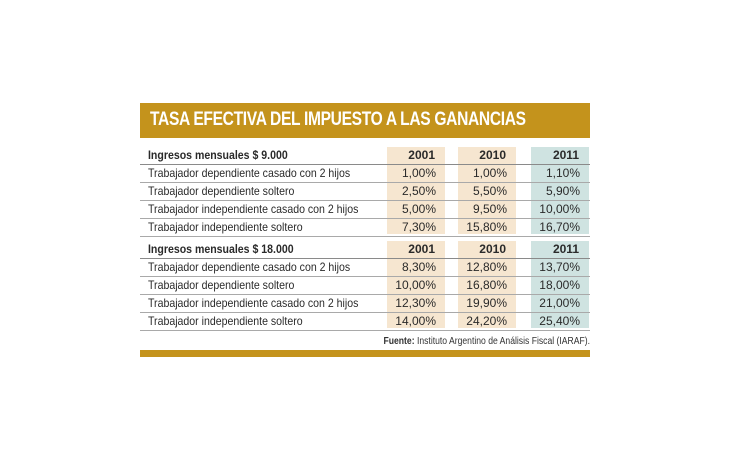 Image resolution: width=730 pixels, height=460 pixels. Describe the element at coordinates (418, 267) in the screenshot. I see `cell-2001: 8,30%` at that location.